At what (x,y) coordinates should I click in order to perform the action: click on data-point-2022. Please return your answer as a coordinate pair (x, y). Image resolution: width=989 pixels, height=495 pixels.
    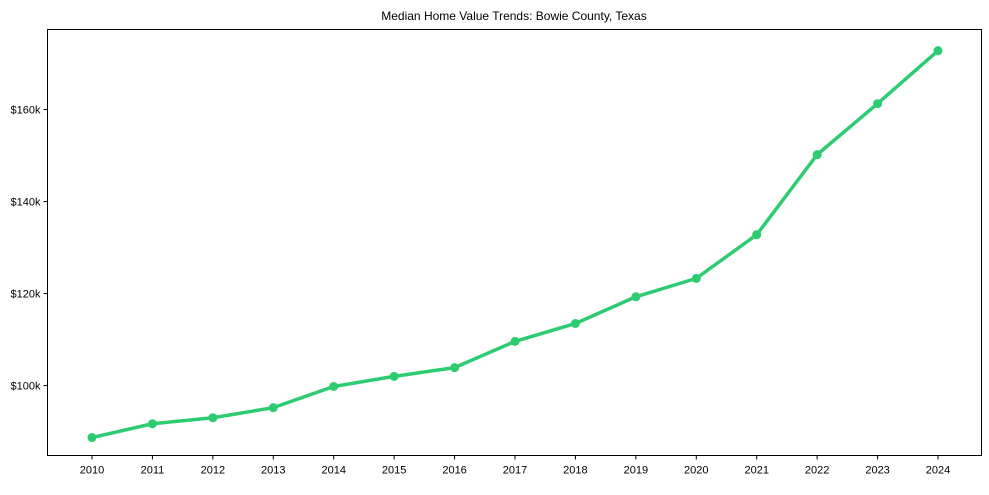
    Looking at the image, I should click on (817, 155).